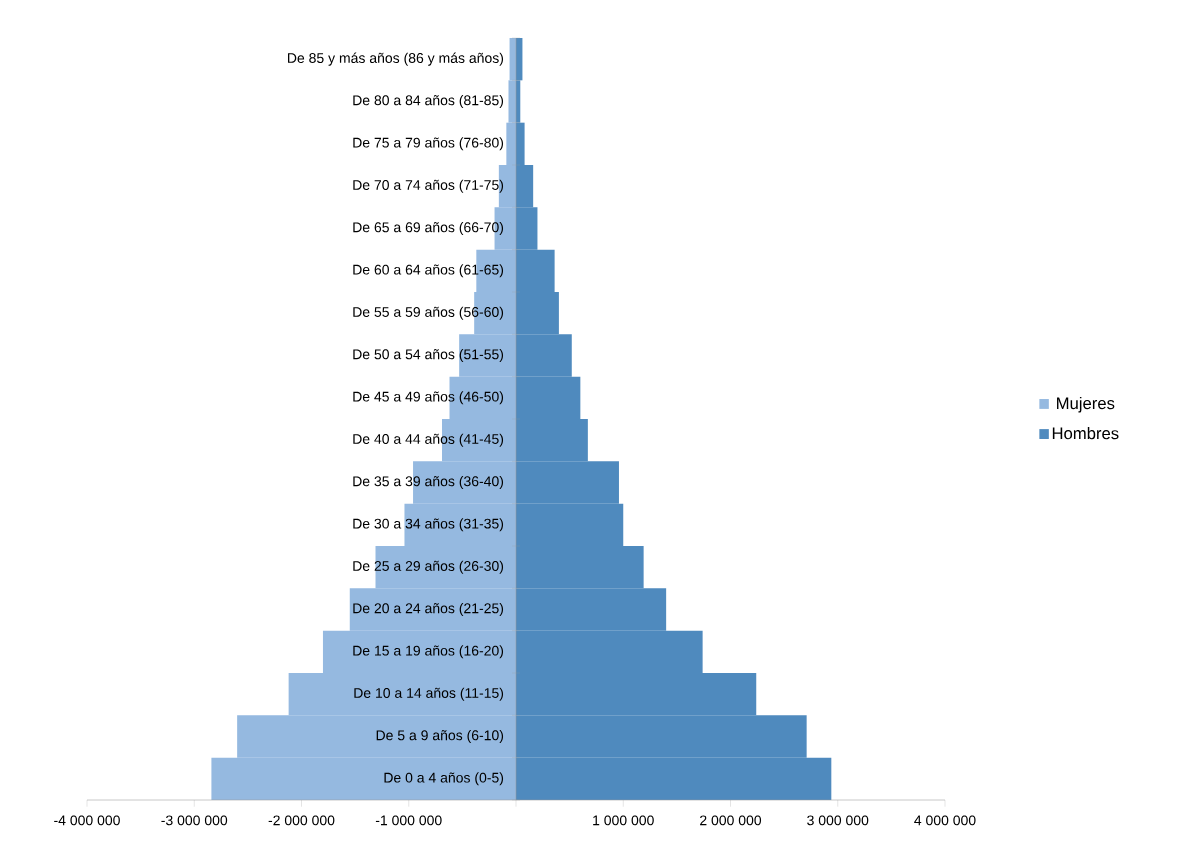 Image resolution: width=1177 pixels, height=856 pixels. What do you see at coordinates (945, 820) in the screenshot?
I see `x-tick-label: 4 000 000` at bounding box center [945, 820].